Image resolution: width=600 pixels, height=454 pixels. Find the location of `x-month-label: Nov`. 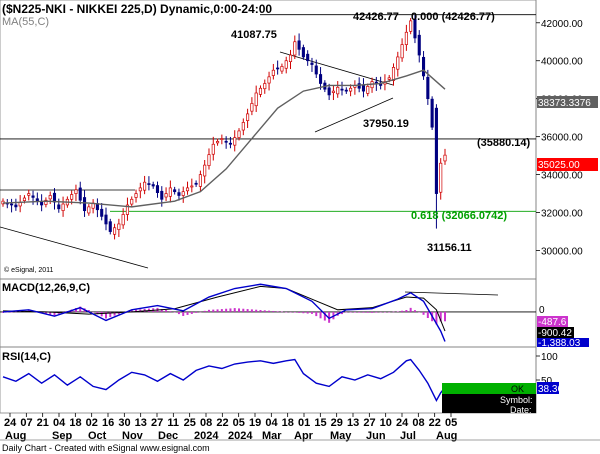

x-month-label: Nov is located at coordinates (133, 436).